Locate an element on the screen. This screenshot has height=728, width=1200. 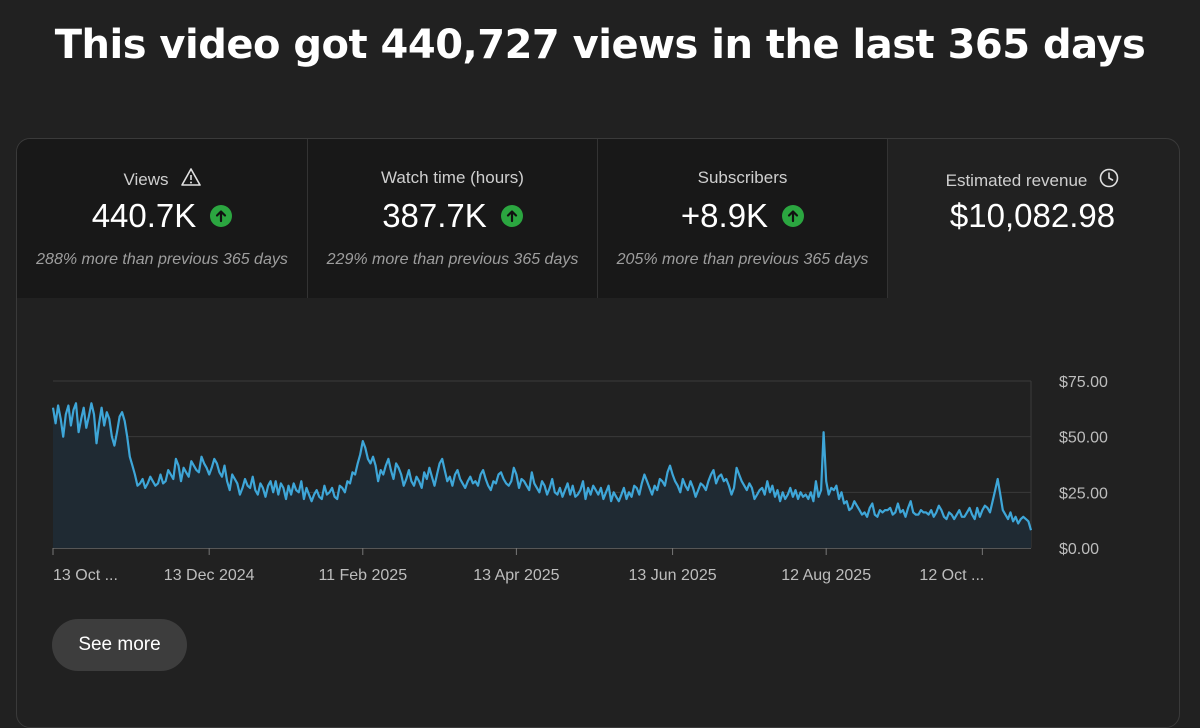
tab-views-value: 440.7K is located at coordinates (144, 215).